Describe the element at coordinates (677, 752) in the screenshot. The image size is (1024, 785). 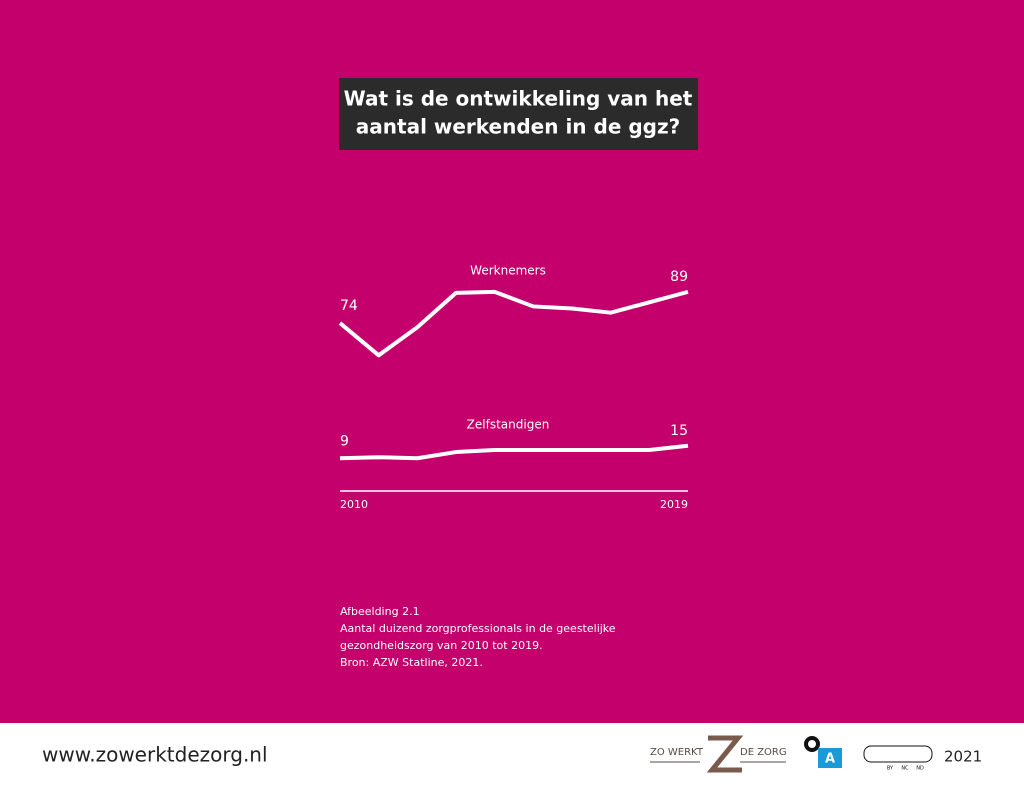
I see `logo-text: ZO WERKT` at that location.